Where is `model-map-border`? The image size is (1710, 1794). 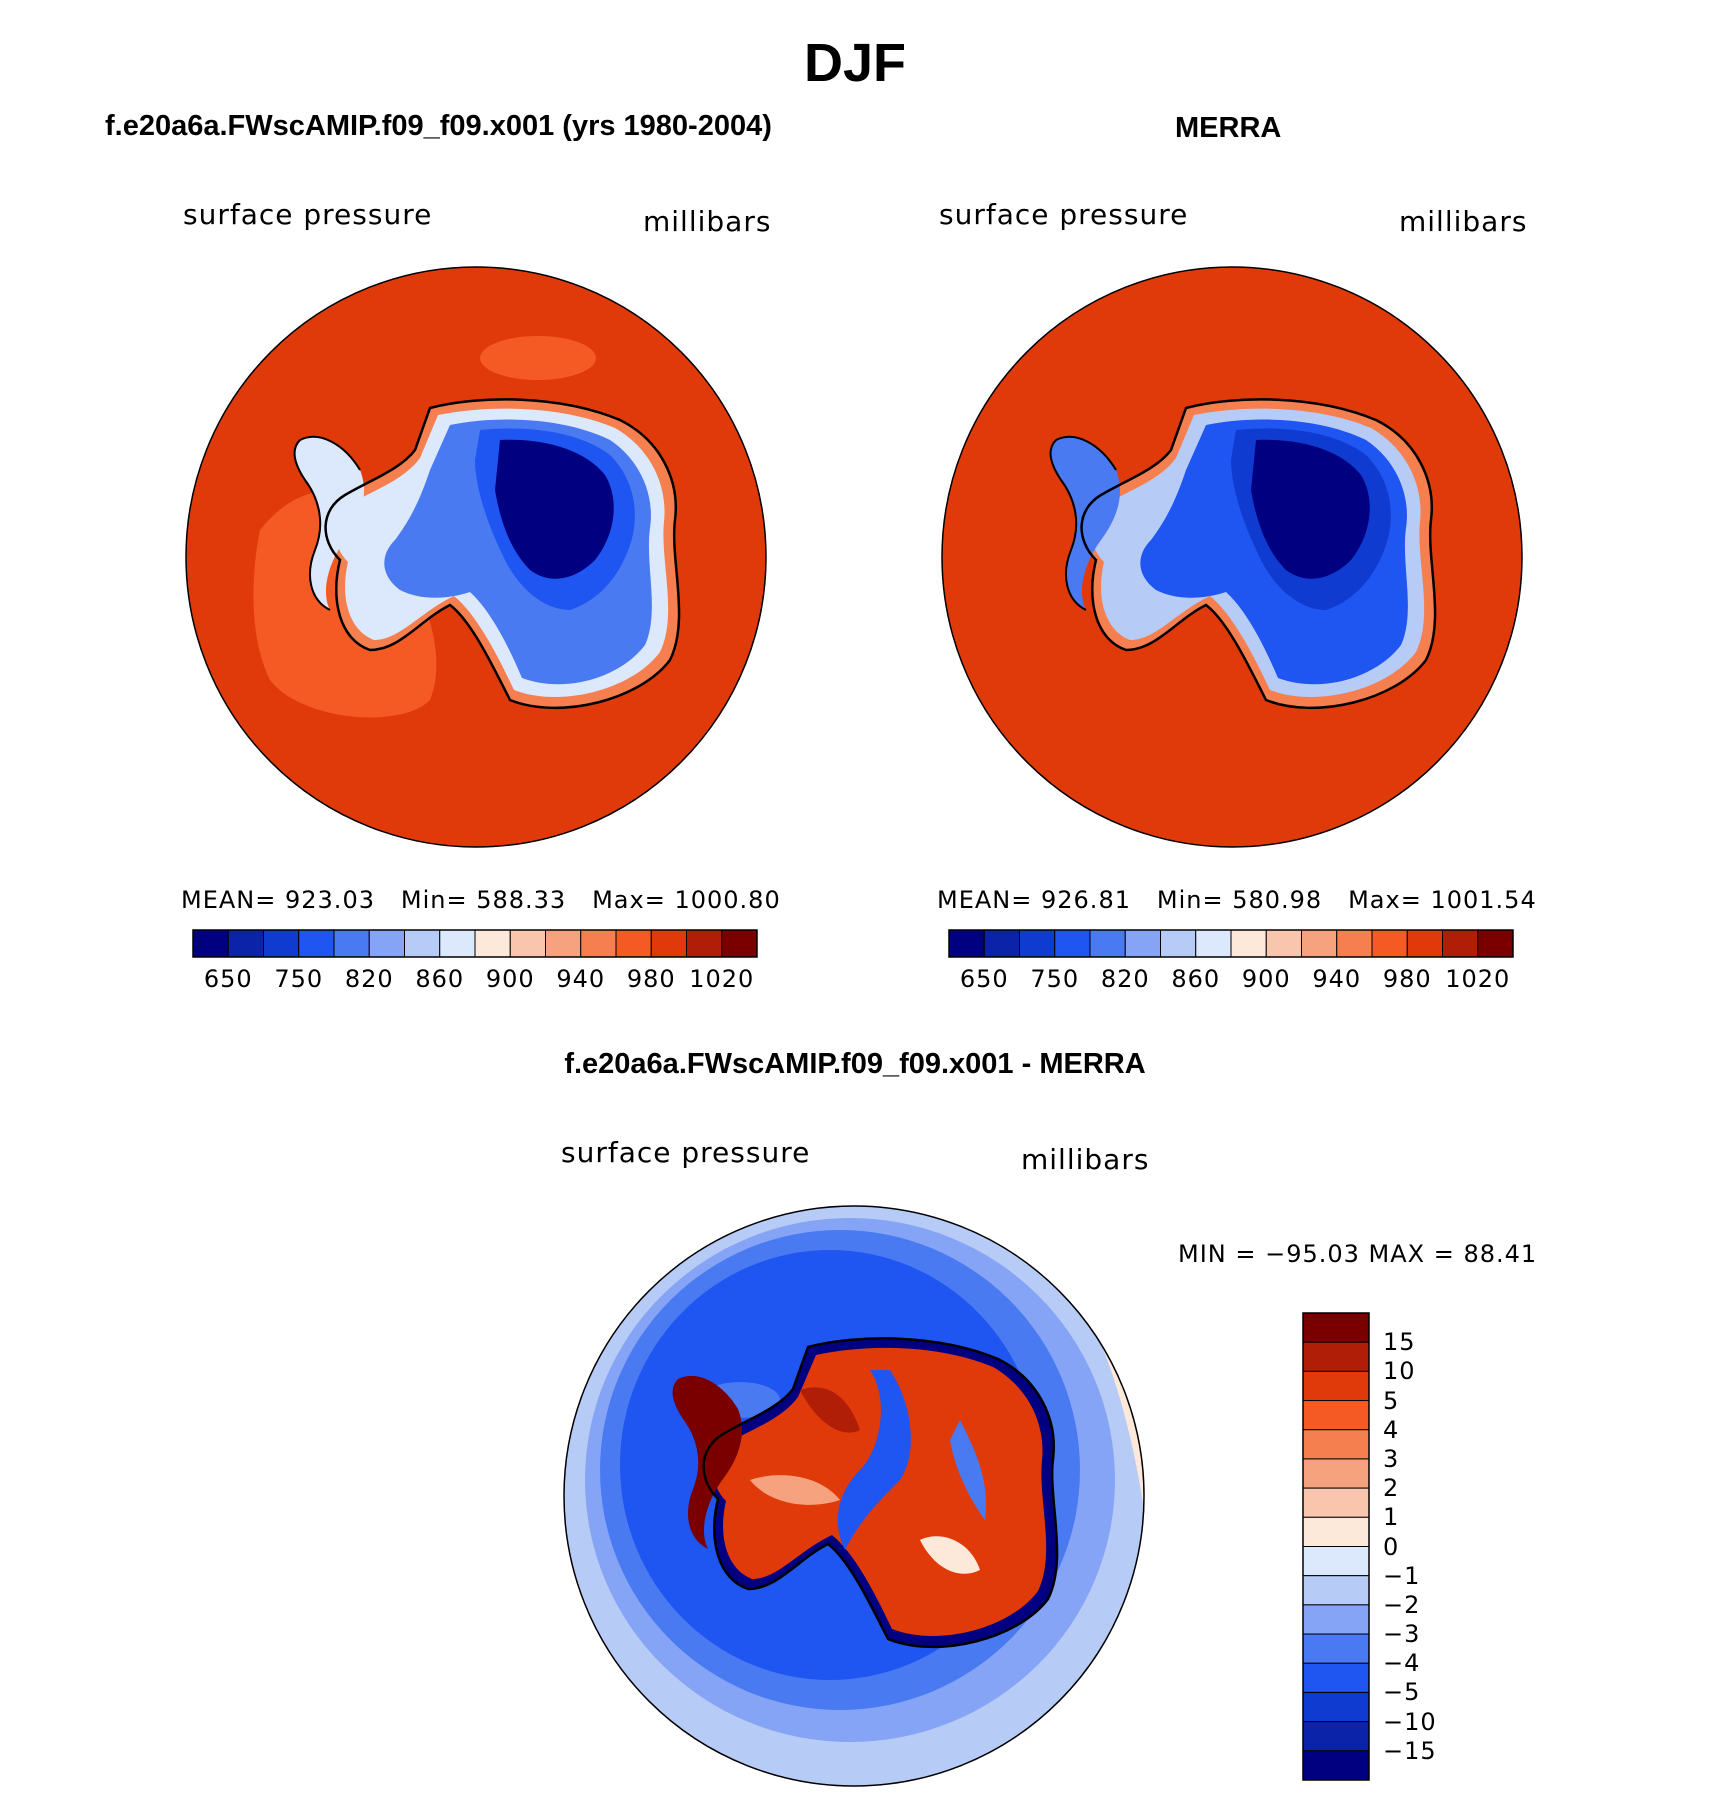 model-map-border is located at coordinates (476, 557).